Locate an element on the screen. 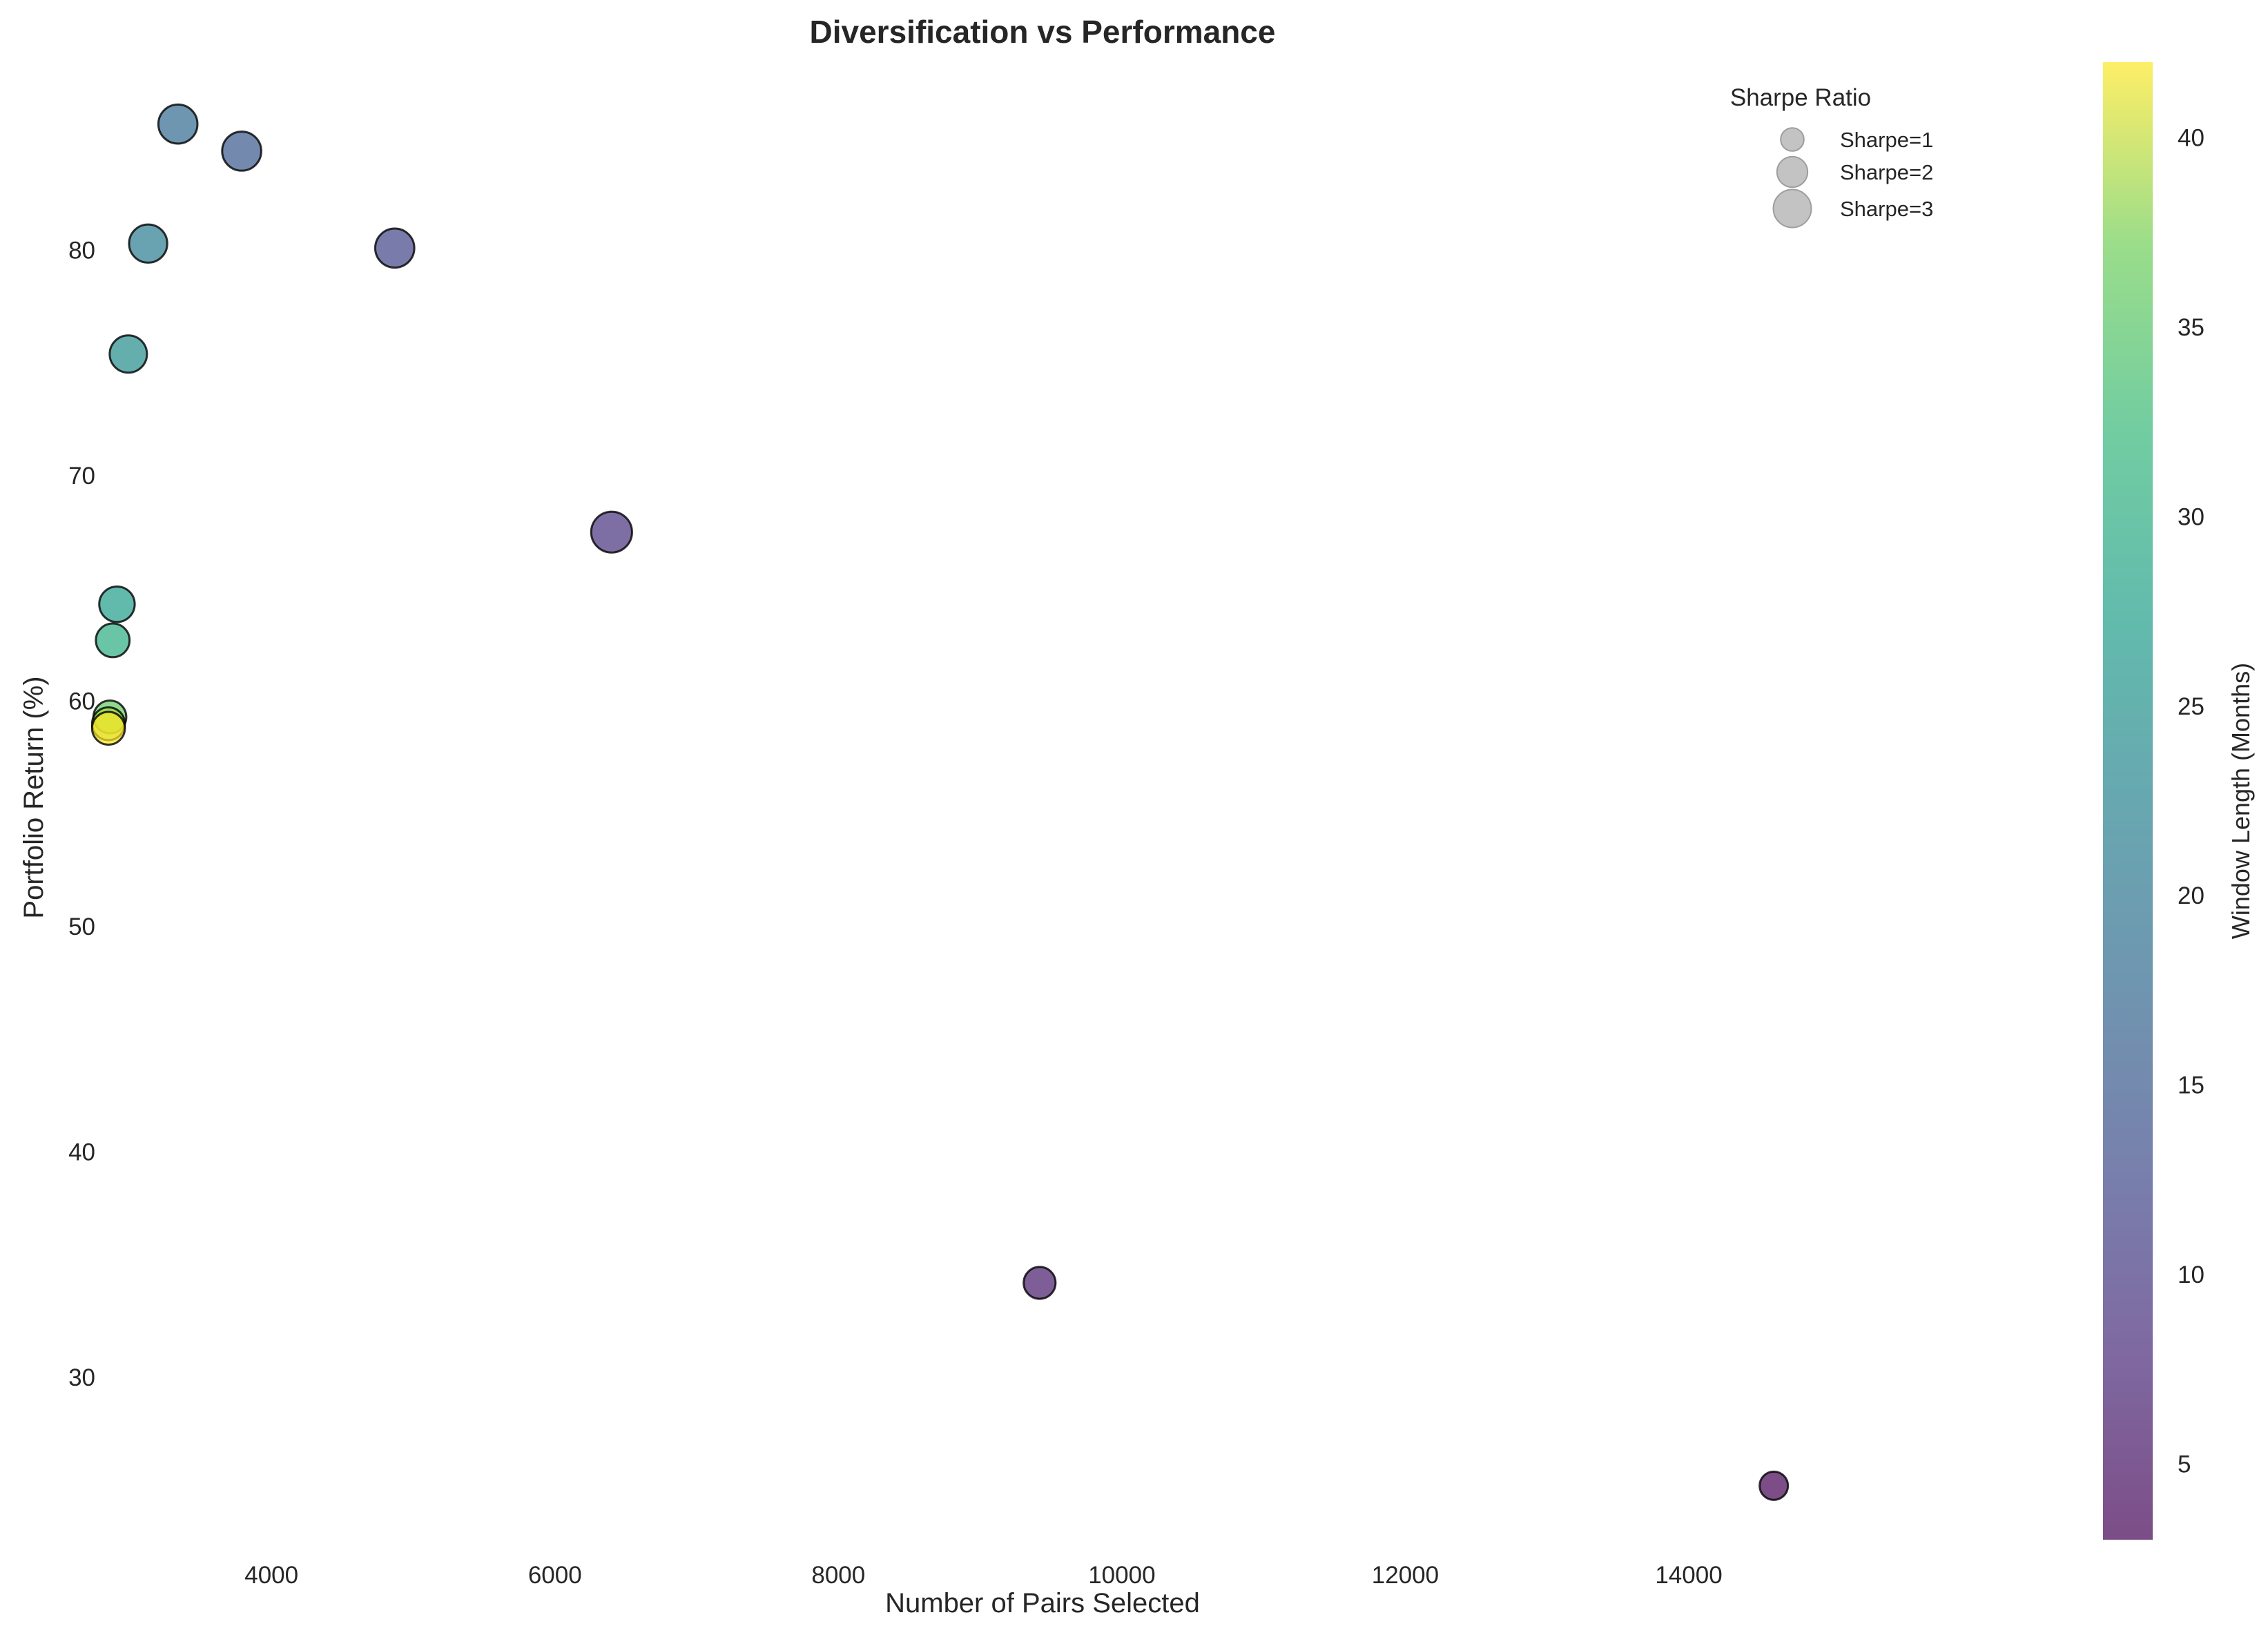 The image size is (2268, 1635). colorbar-tick-label: 5 is located at coordinates (2184, 1464).